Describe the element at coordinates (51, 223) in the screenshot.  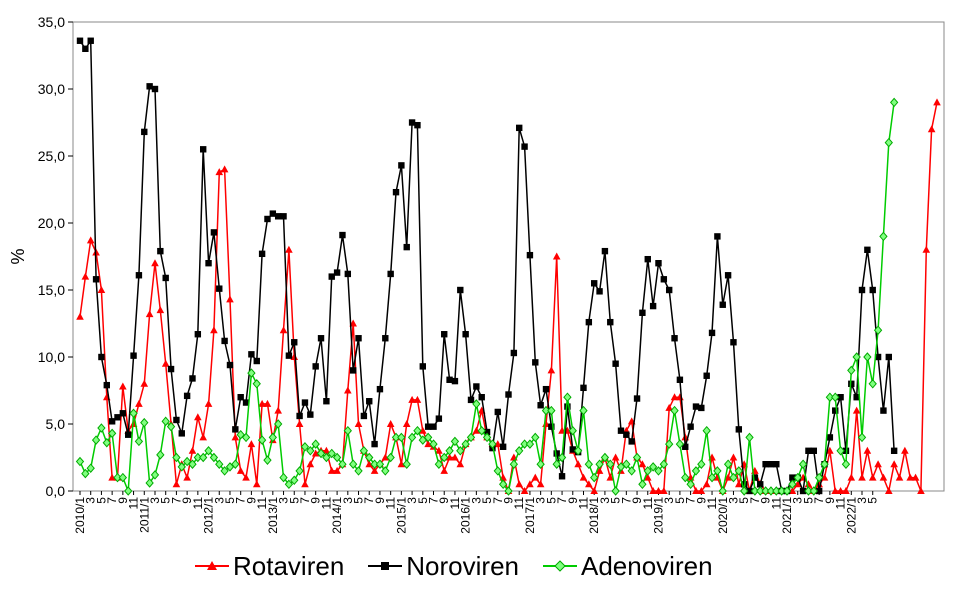
I see `y-tick-label: 20,0` at that location.